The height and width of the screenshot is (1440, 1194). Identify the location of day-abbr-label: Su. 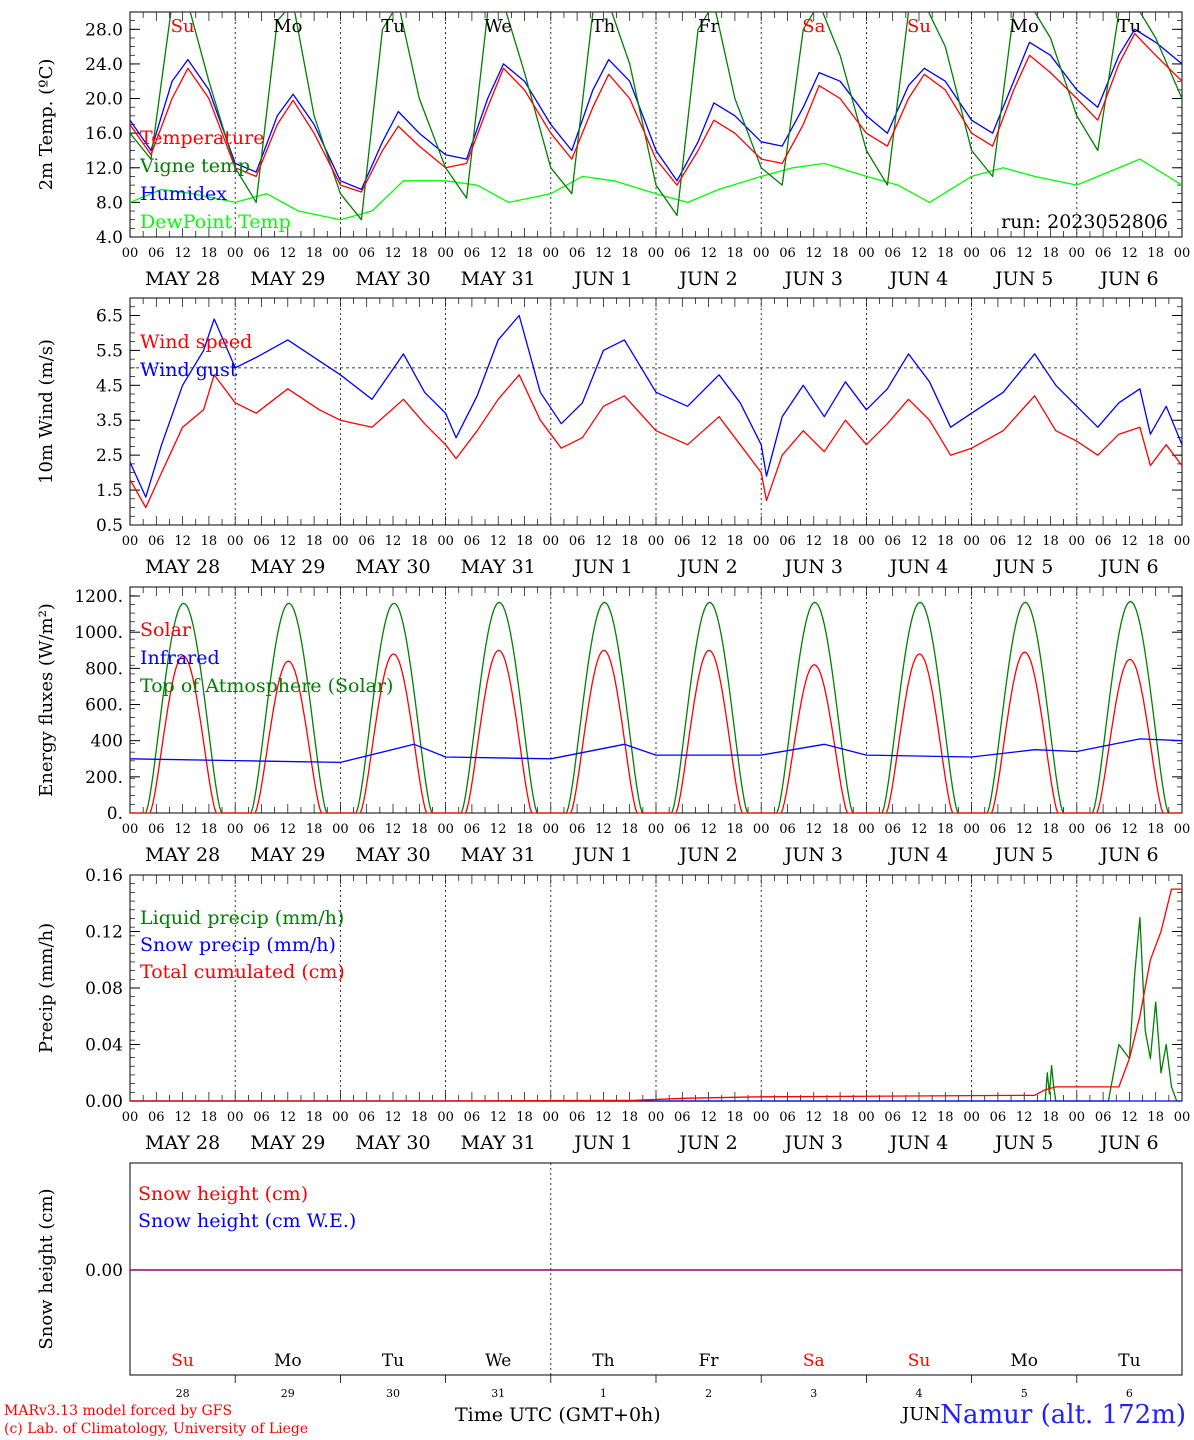
(183, 26).